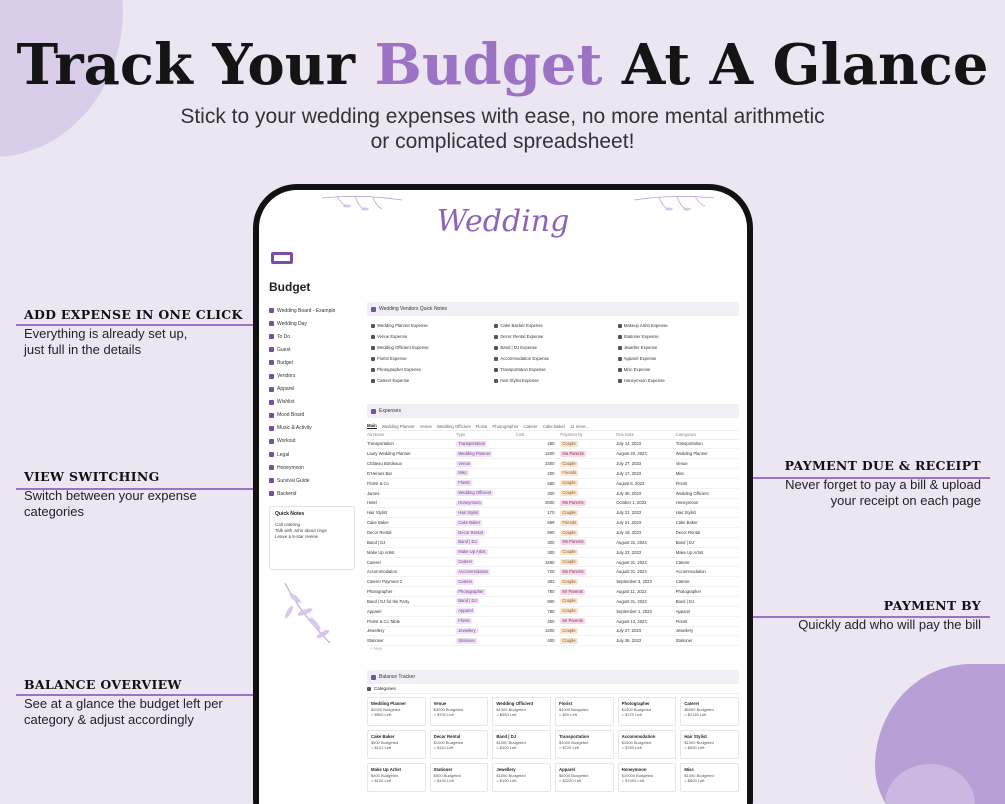  What do you see at coordinates (312, 349) in the screenshot?
I see `sidebar-item: Guest` at bounding box center [312, 349].